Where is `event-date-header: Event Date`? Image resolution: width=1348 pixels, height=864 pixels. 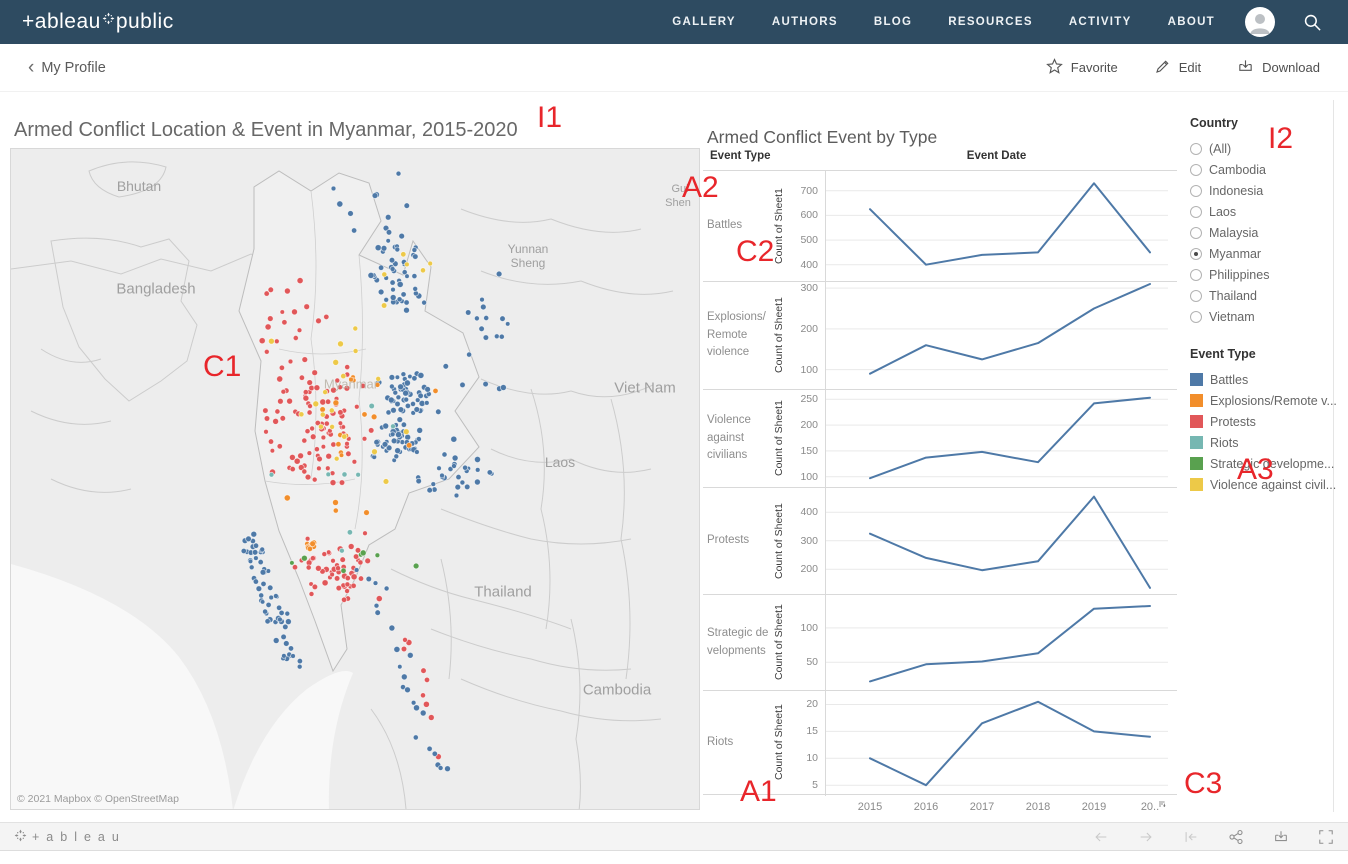 event-date-header: Event Date is located at coordinates (996, 156).